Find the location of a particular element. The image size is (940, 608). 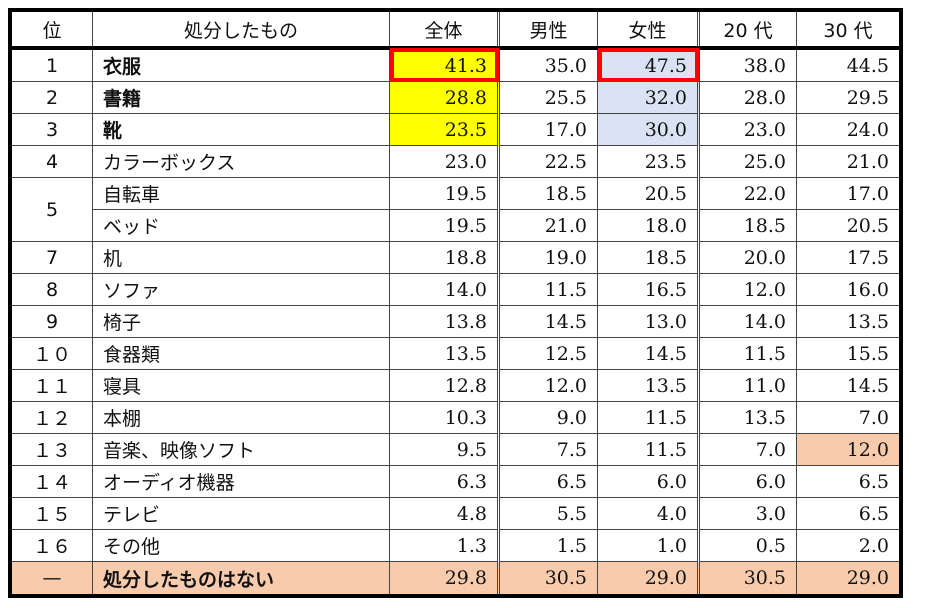

age20-cell: 12.0 is located at coordinates (747, 289).